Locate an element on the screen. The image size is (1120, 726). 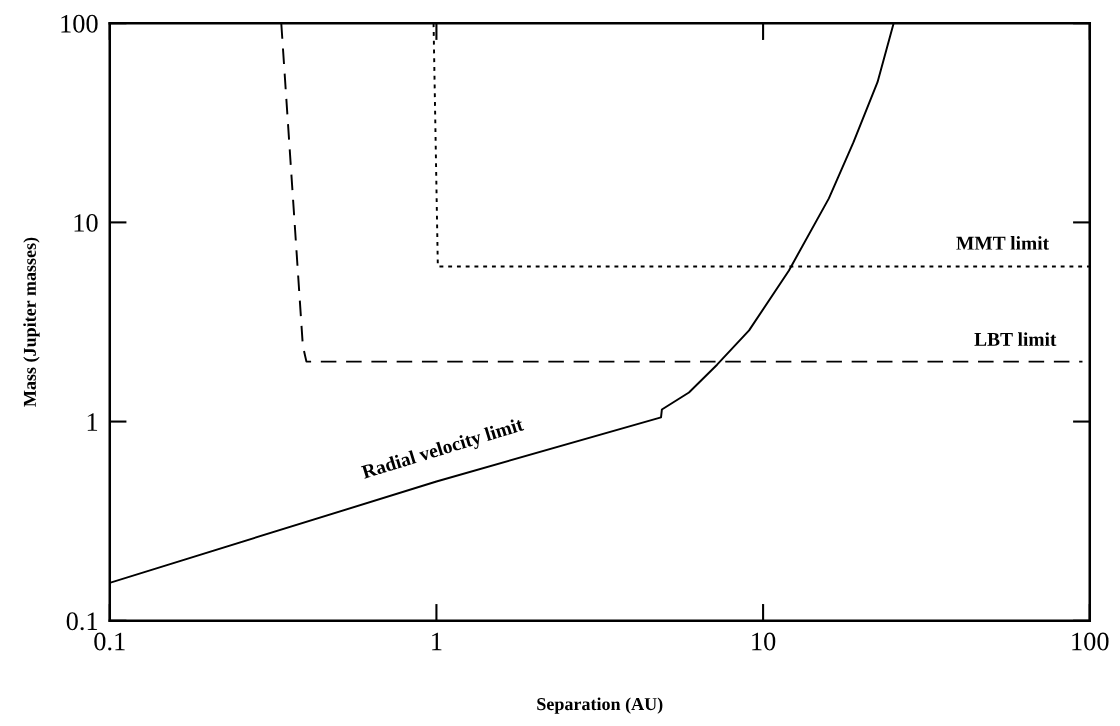
x-tick-label: 0.1 is located at coordinates (109, 641).